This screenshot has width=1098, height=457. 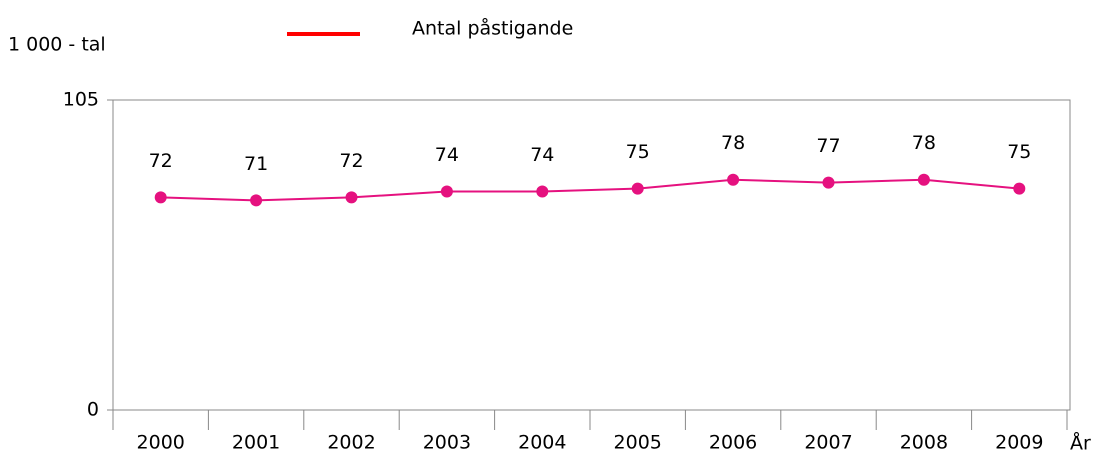 What do you see at coordinates (447, 443) in the screenshot?
I see `x-tick-label: 2003` at bounding box center [447, 443].